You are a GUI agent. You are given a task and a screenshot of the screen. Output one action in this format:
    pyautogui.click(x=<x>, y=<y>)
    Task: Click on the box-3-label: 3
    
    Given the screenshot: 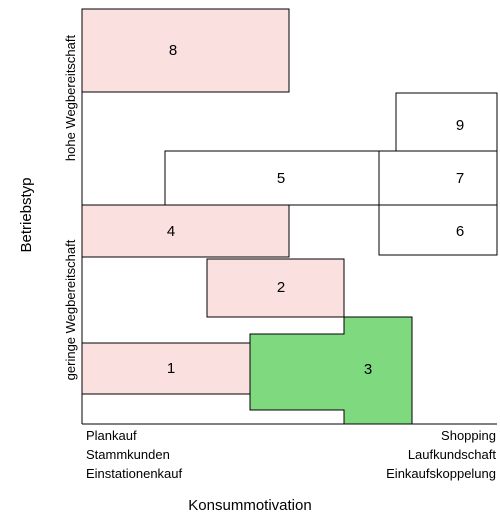 What is the action you would take?
    pyautogui.click(x=368, y=369)
    